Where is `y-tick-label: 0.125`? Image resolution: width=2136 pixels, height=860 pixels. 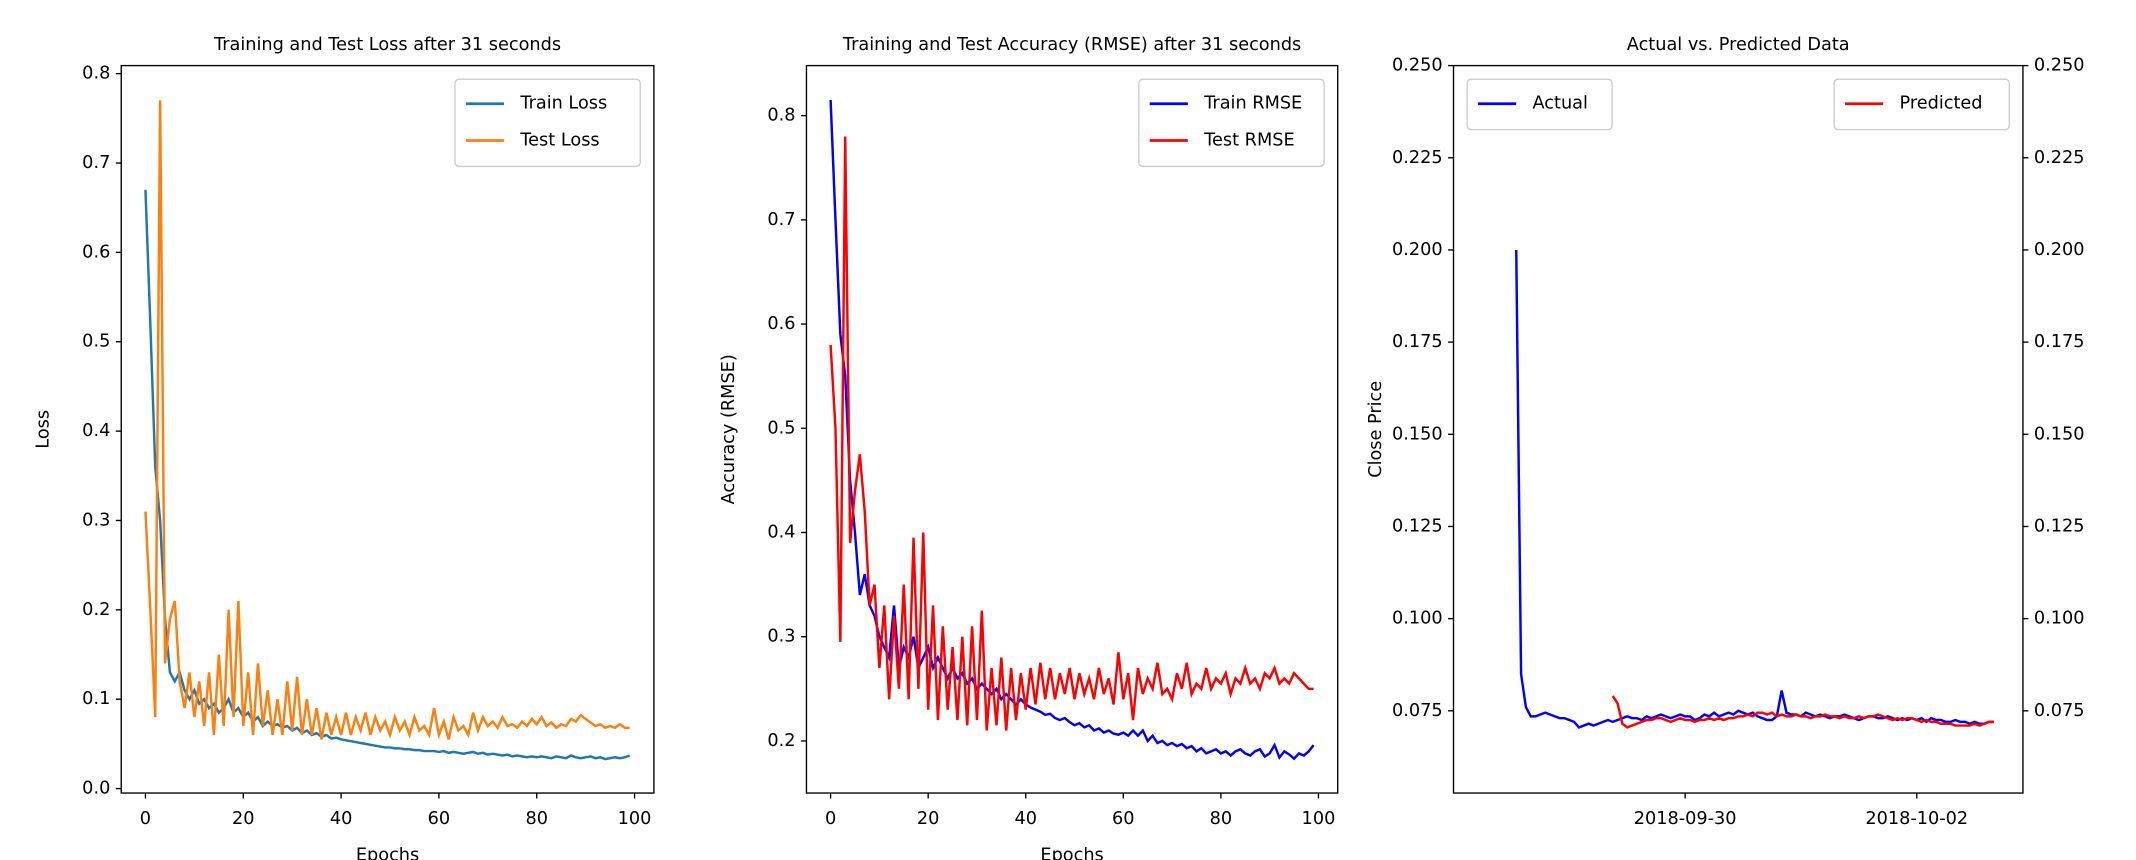 y-tick-label: 0.125 is located at coordinates (1417, 526).